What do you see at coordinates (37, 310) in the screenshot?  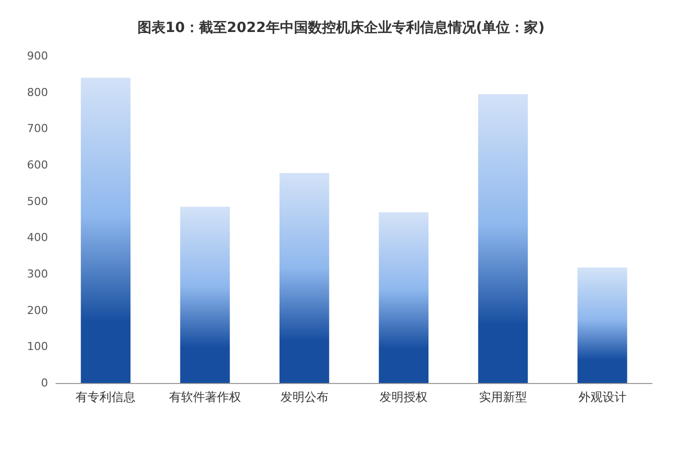 I see `y-tick-label: 200` at bounding box center [37, 310].